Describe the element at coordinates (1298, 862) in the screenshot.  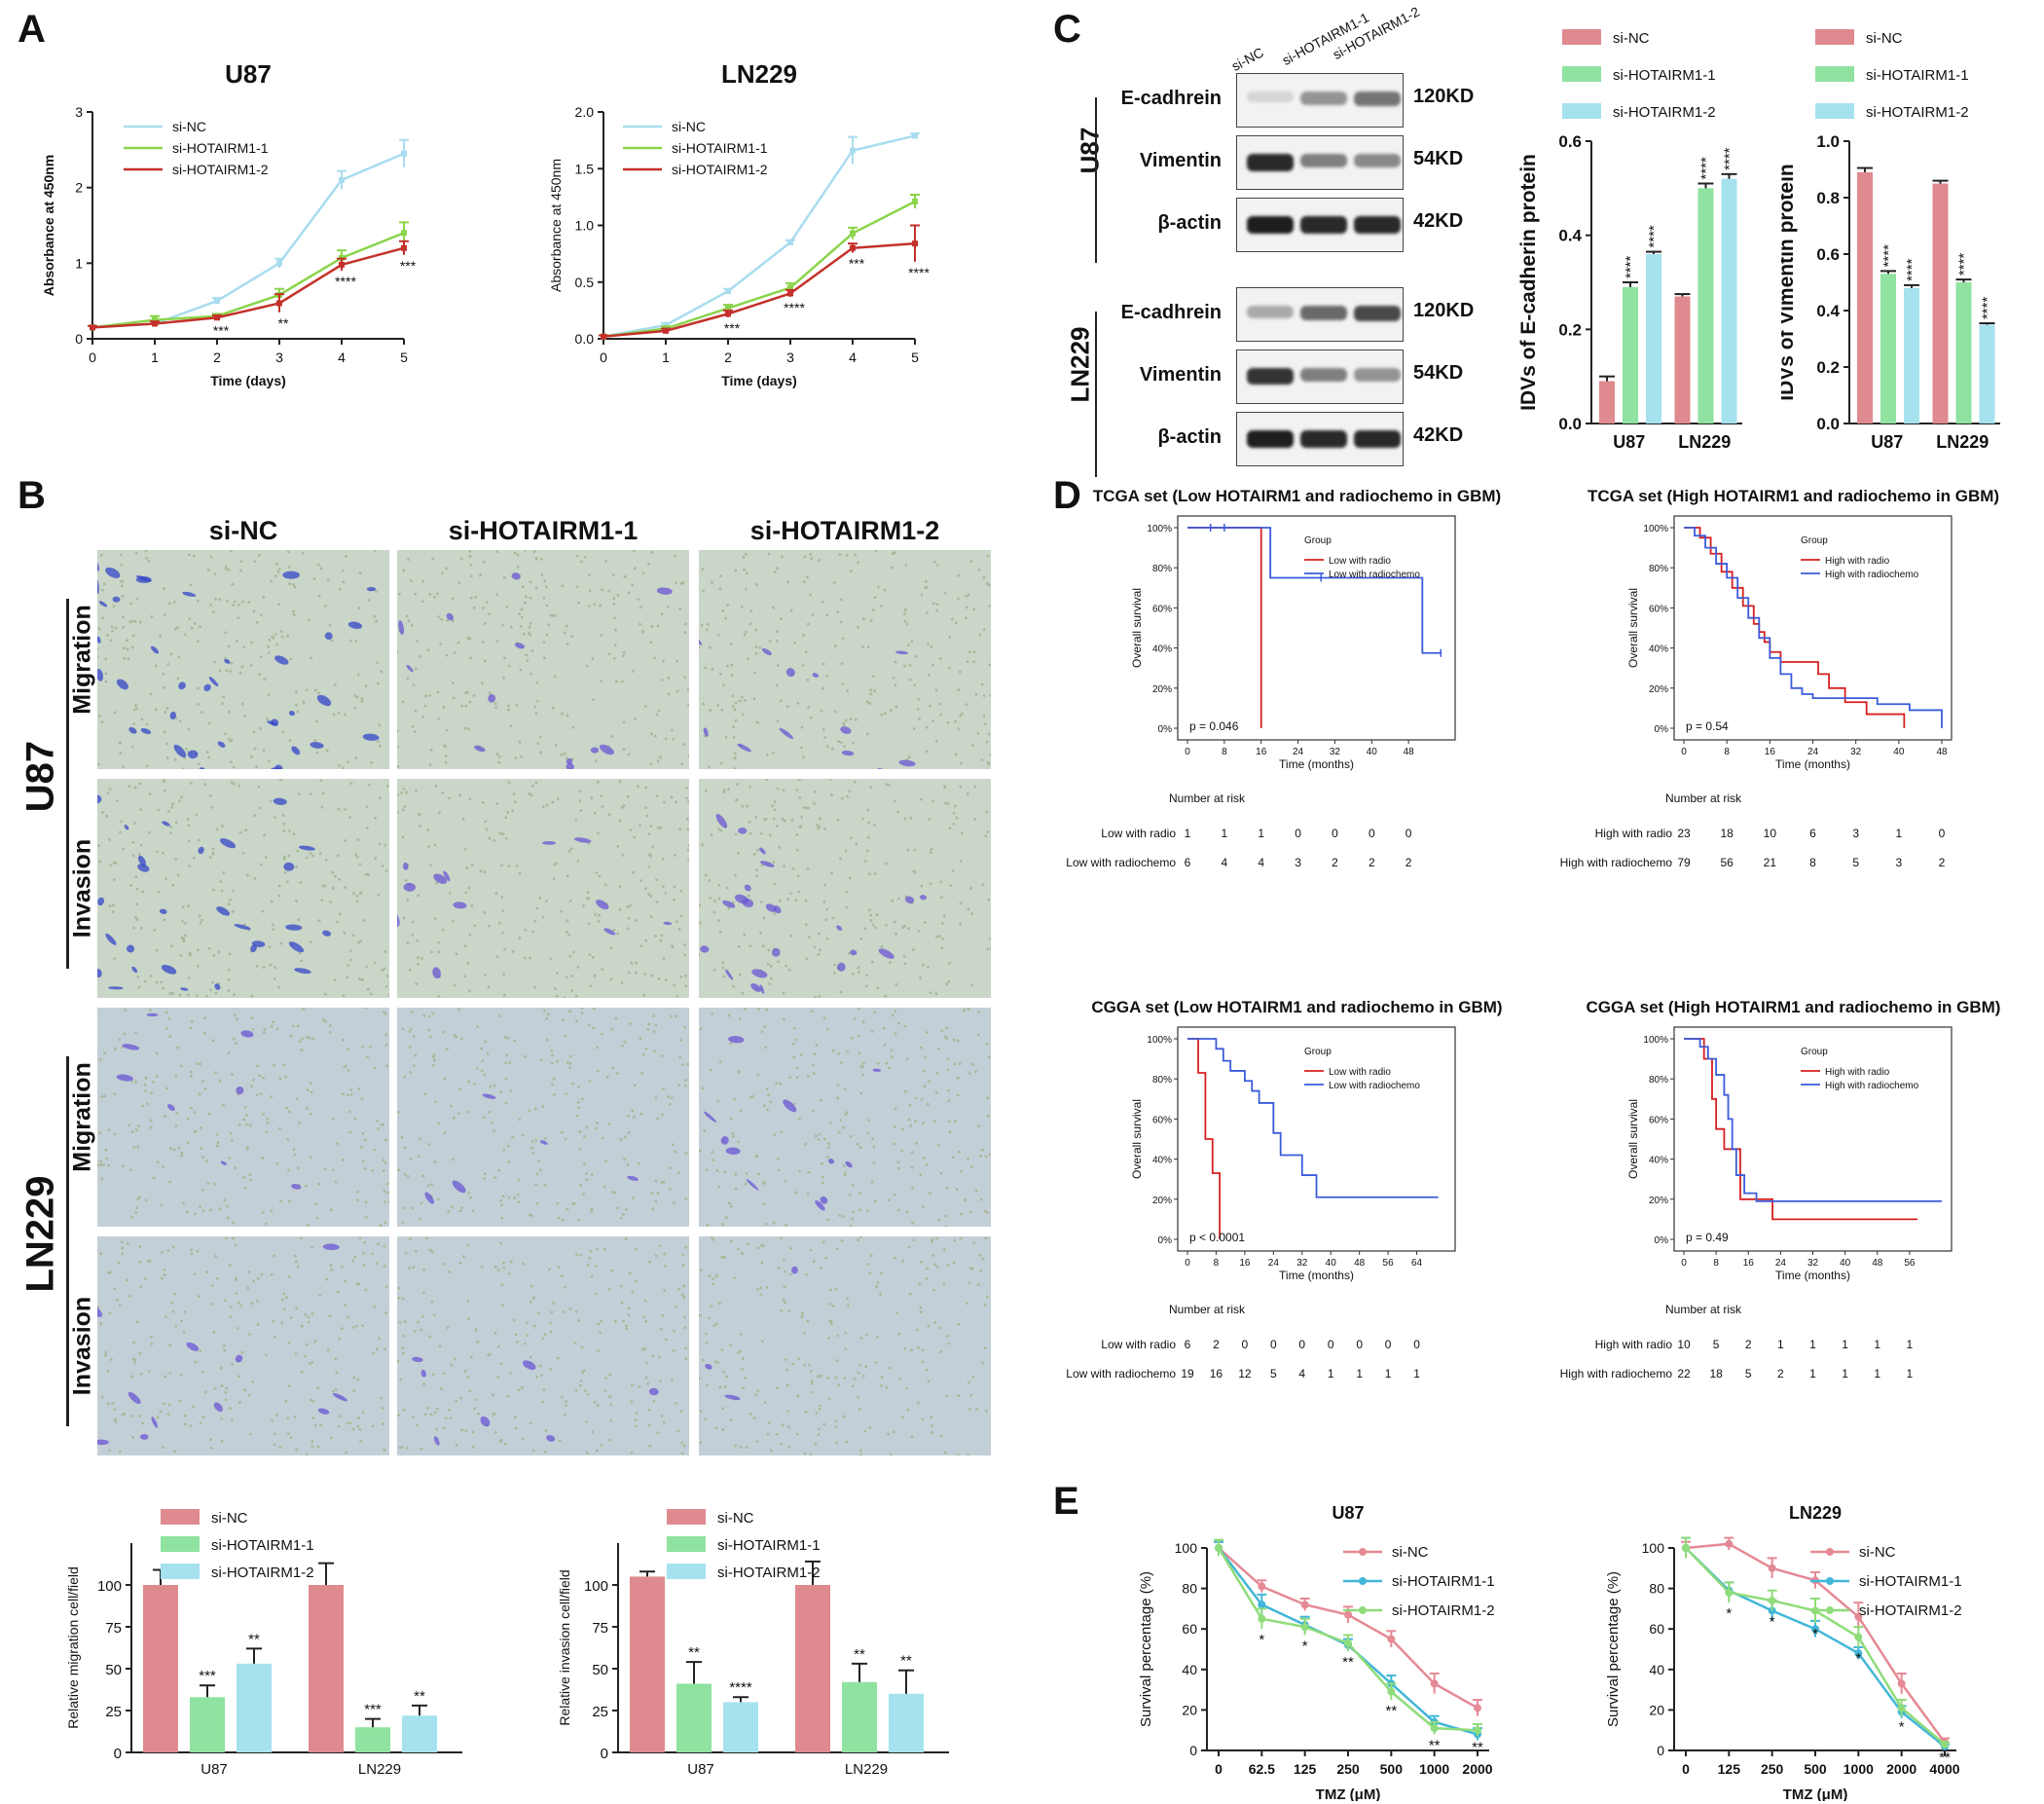
I see `risk-value: 3` at that location.